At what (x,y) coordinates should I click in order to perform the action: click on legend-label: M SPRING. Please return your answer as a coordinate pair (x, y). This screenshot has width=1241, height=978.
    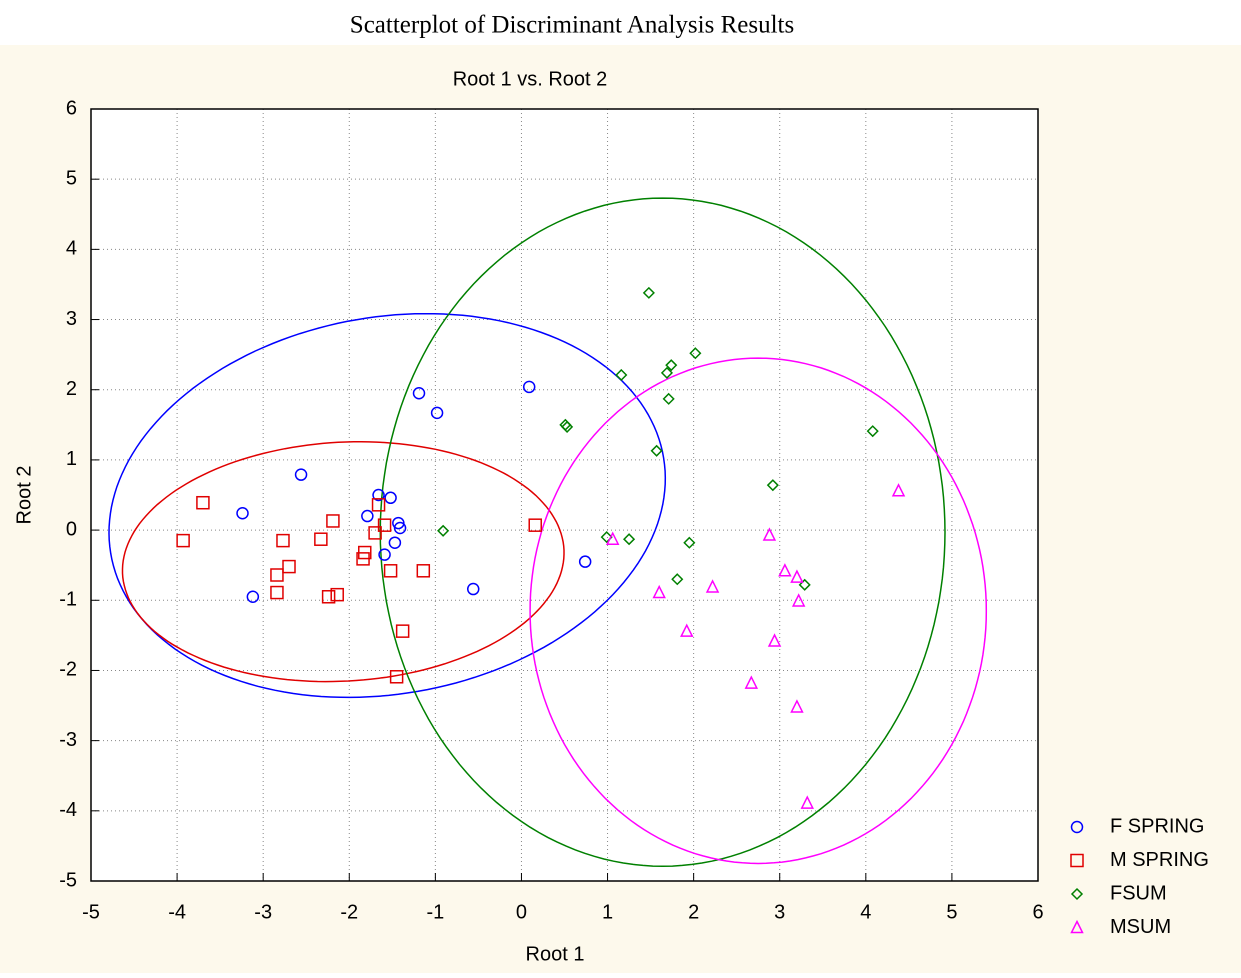
    Looking at the image, I should click on (1159, 860).